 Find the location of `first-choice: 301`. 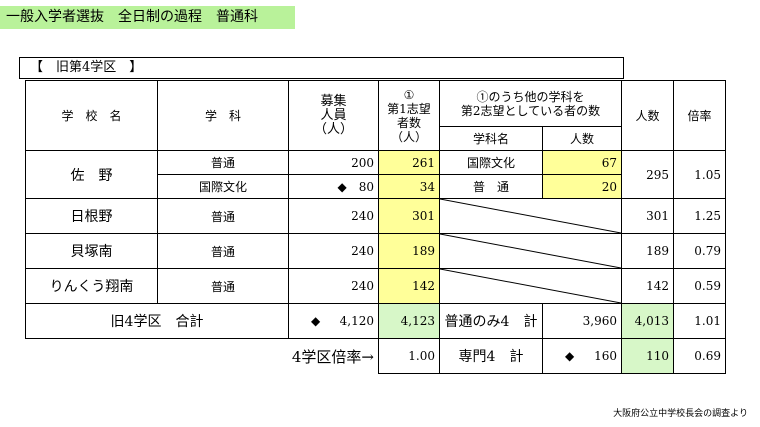

first-choice: 301 is located at coordinates (409, 216).